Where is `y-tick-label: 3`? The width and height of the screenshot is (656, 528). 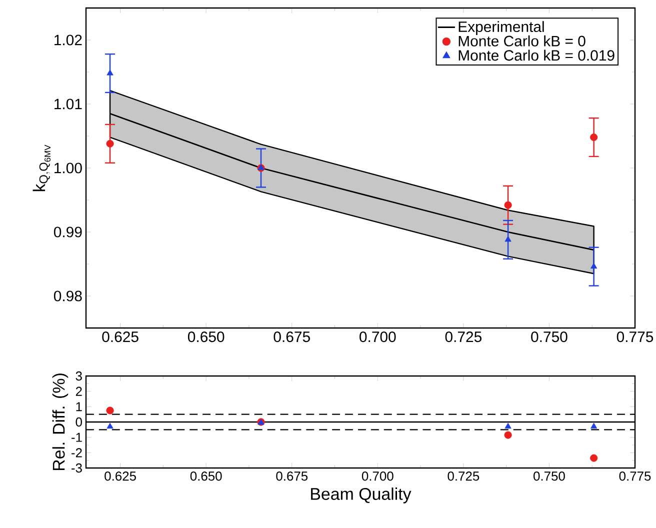
y-tick-label: 3 is located at coordinates (79, 376).